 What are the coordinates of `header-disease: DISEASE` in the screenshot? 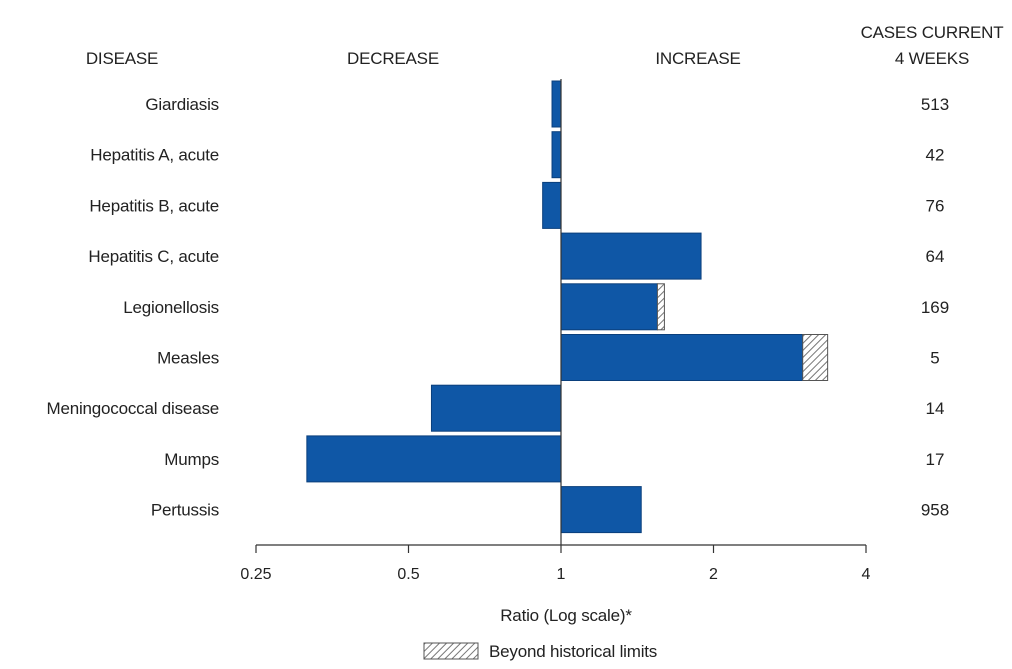 It's located at (122, 58).